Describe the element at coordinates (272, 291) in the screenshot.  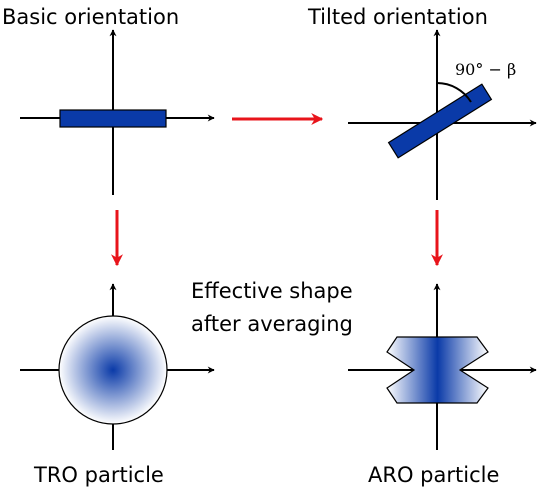
I see `effective-label: Effective shape` at that location.